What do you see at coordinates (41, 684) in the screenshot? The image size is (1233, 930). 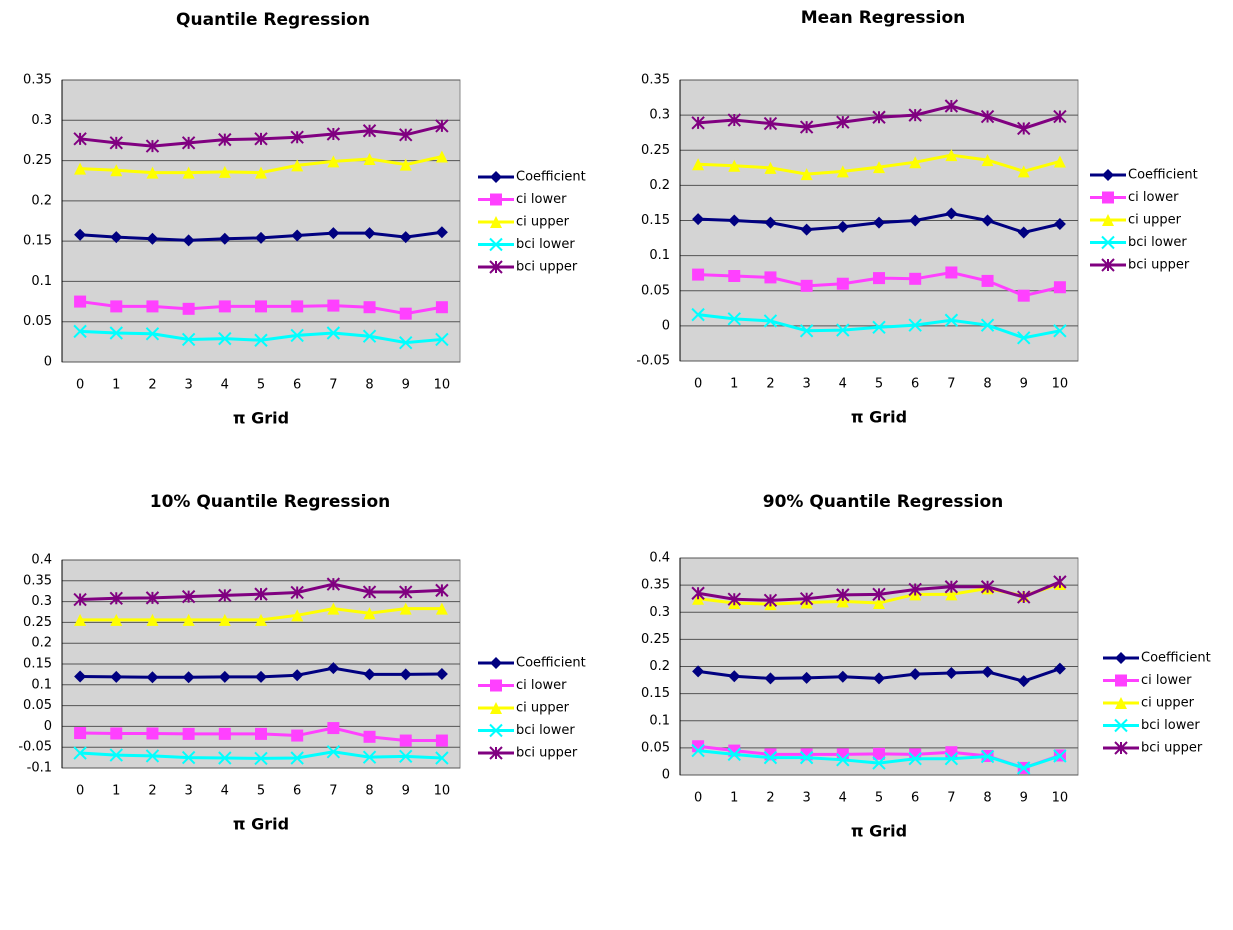 I see `y-tick-label: 0.1` at bounding box center [41, 684].